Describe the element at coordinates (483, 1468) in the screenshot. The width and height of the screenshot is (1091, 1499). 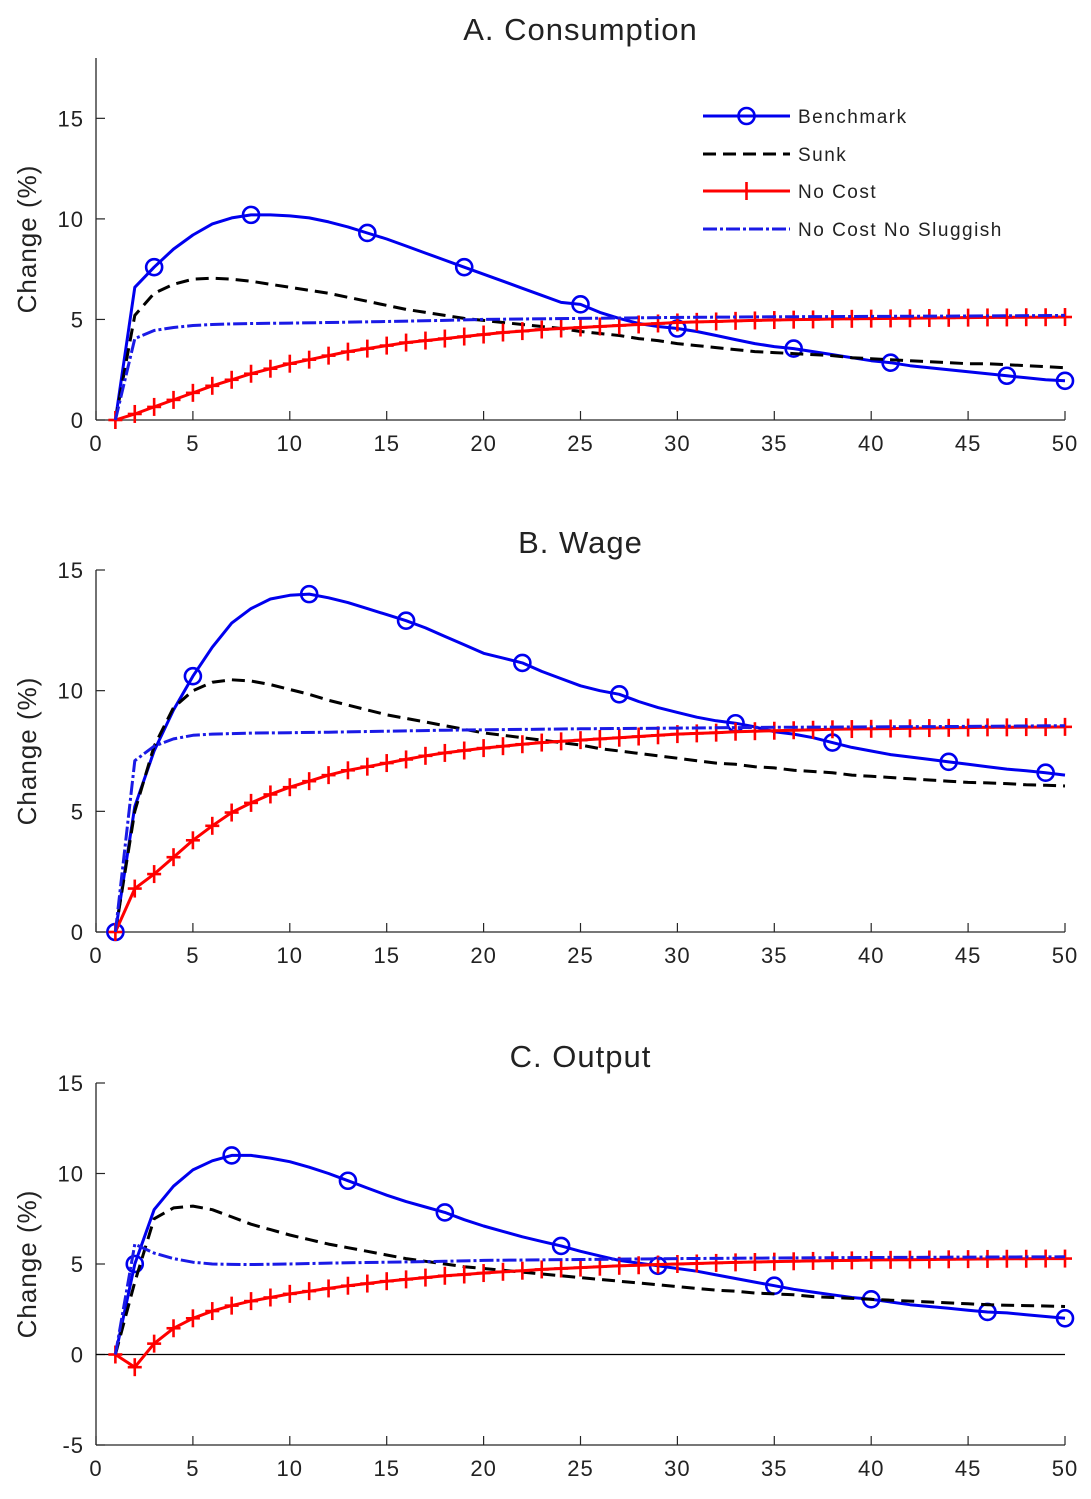
I see `x-tick-label: 20` at that location.